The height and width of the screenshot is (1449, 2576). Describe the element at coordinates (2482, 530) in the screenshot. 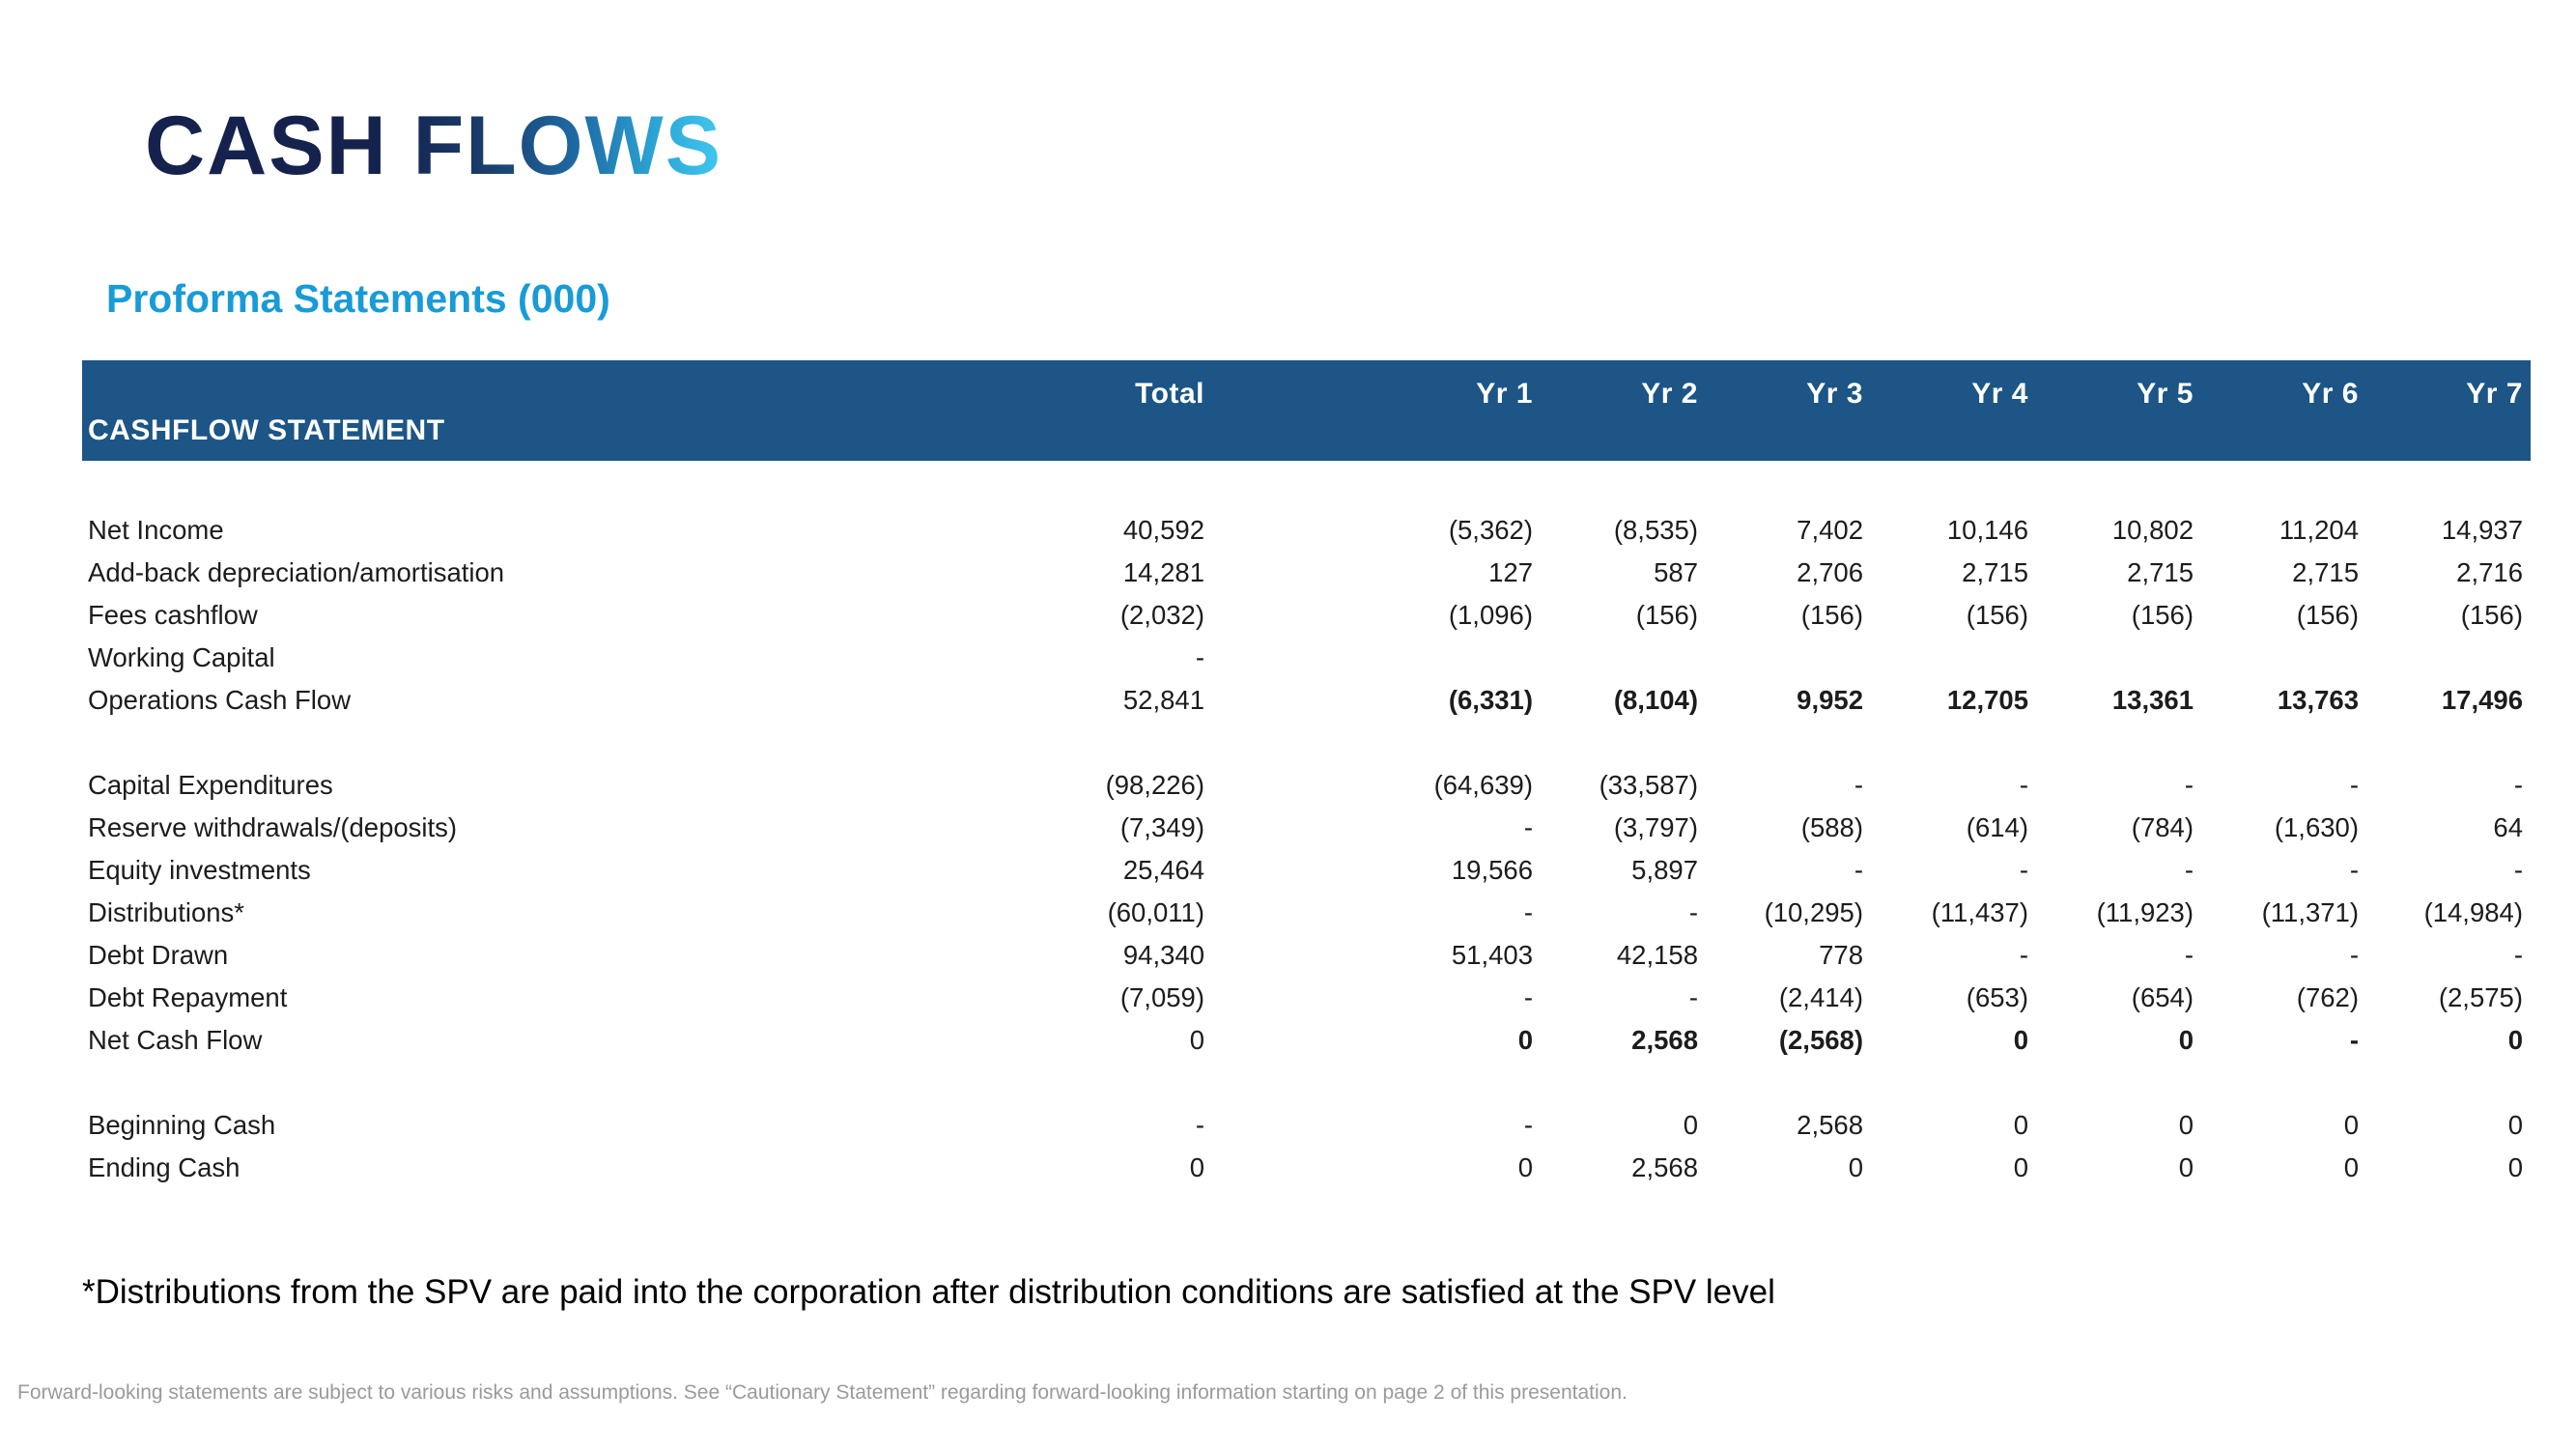

I see `cell-value: 14,937` at that location.